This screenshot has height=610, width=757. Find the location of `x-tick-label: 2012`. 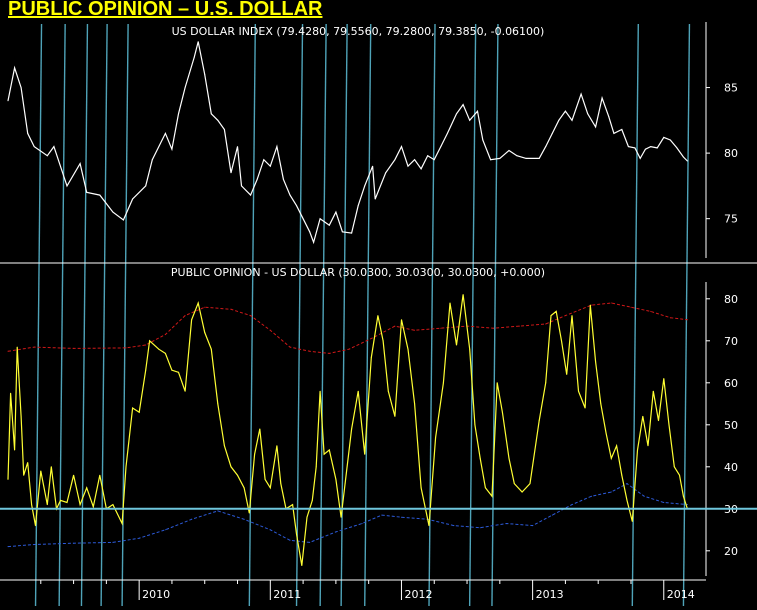

x-tick-label: 2012 is located at coordinates (418, 594).